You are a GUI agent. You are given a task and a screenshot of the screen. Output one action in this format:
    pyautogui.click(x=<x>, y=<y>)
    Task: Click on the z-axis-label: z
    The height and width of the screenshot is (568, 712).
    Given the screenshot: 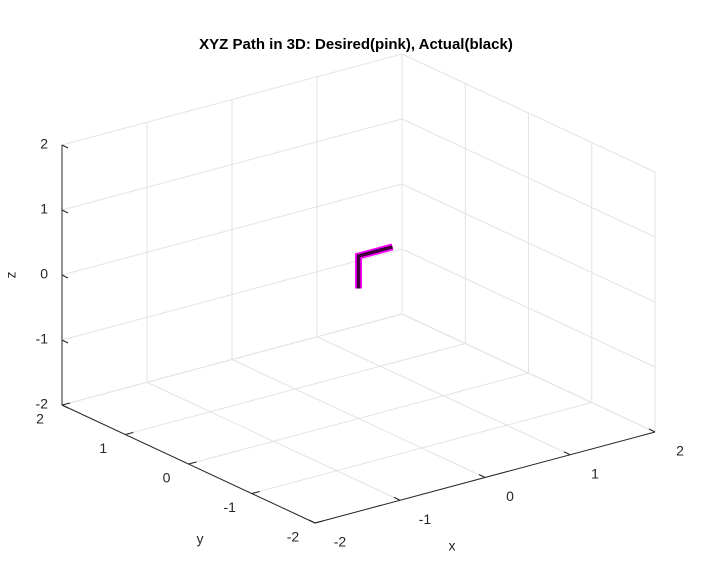 What is the action you would take?
    pyautogui.click(x=11, y=275)
    